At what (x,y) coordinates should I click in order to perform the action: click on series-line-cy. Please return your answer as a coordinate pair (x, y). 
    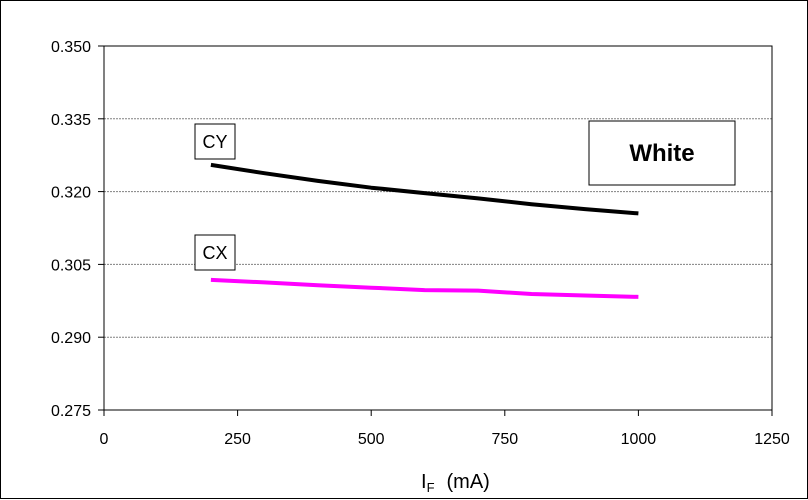
    Looking at the image, I should click on (424, 189).